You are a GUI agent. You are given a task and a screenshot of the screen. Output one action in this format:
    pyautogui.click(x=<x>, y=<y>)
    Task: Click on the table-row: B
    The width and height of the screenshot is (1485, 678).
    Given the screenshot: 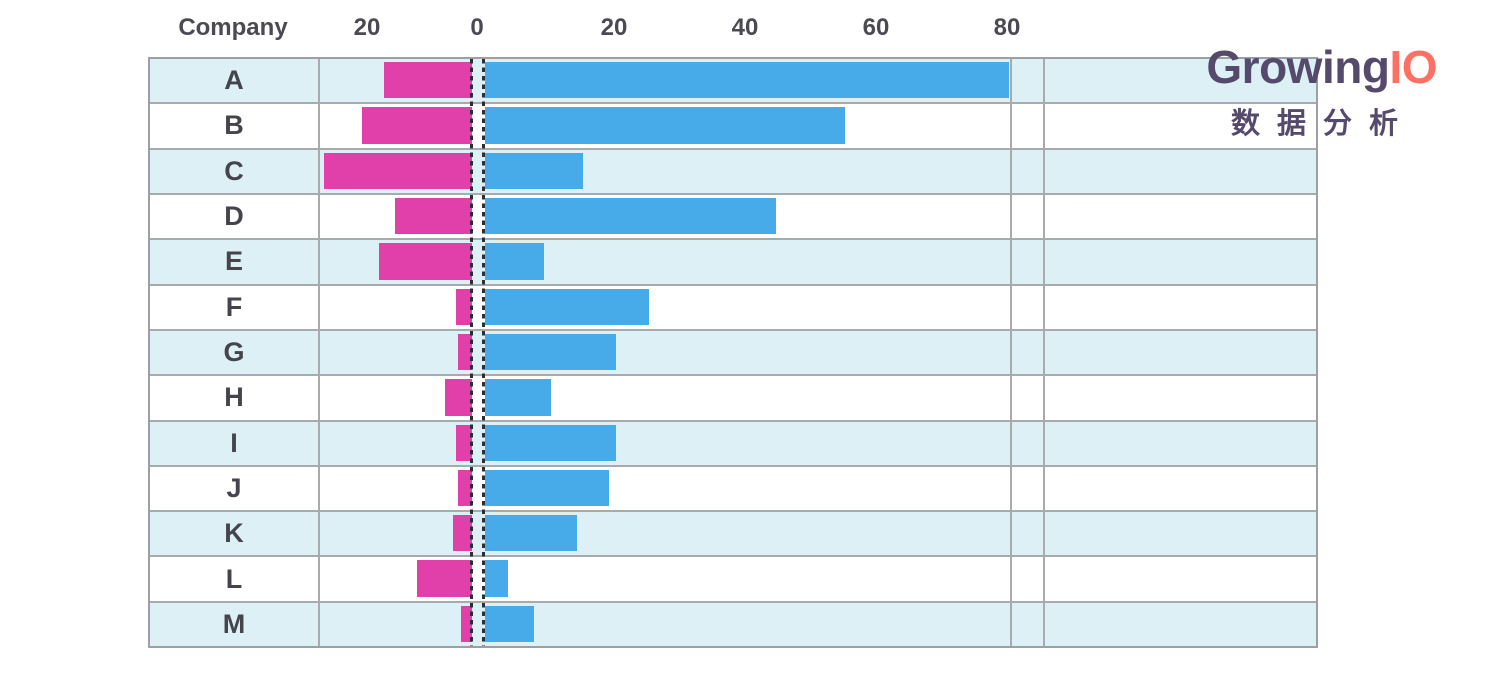 What is the action you would take?
    pyautogui.click(x=733, y=125)
    